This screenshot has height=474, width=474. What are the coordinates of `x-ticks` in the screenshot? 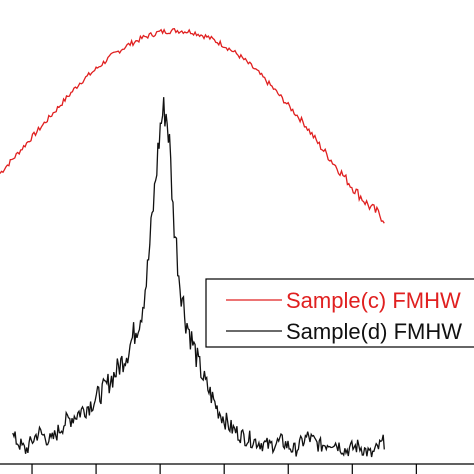 It's located at (224, 469).